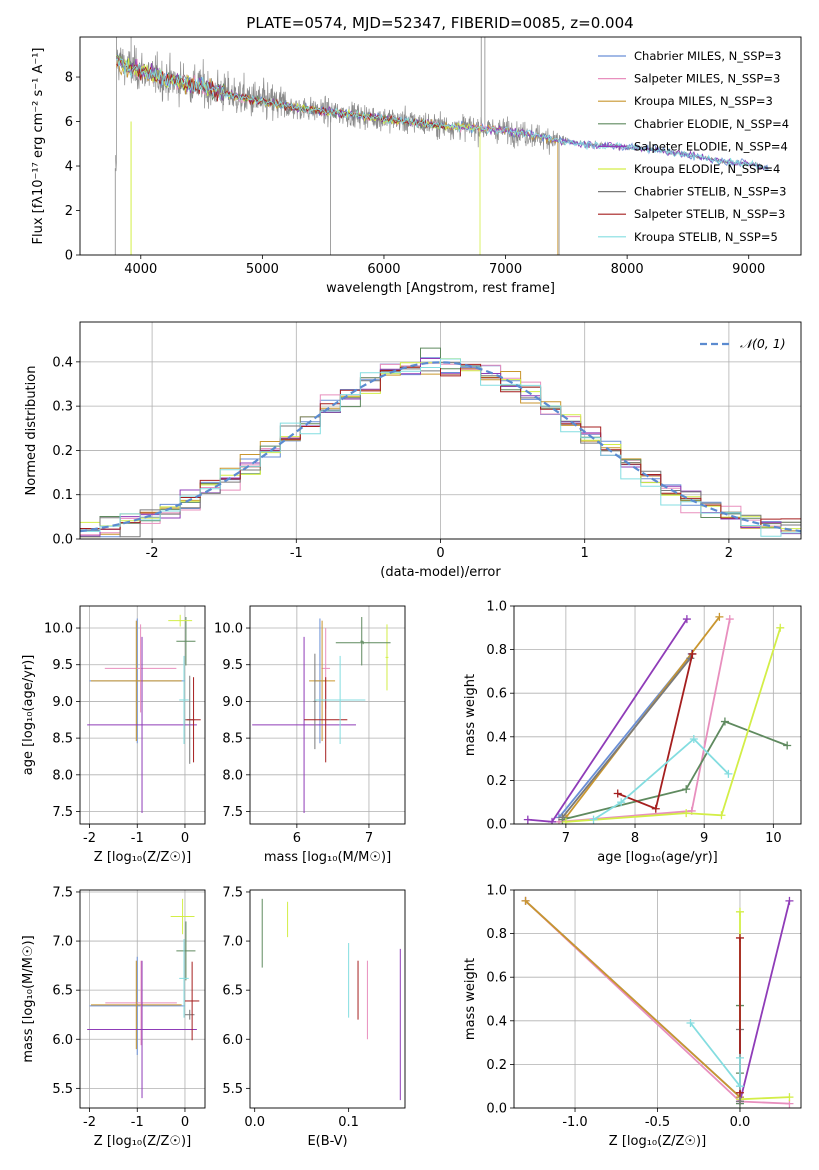 The width and height of the screenshot is (819, 1170). Describe the element at coordinates (574, 1122) in the screenshot. I see `weight_vs_Z-xtick-label: -1.0` at that location.